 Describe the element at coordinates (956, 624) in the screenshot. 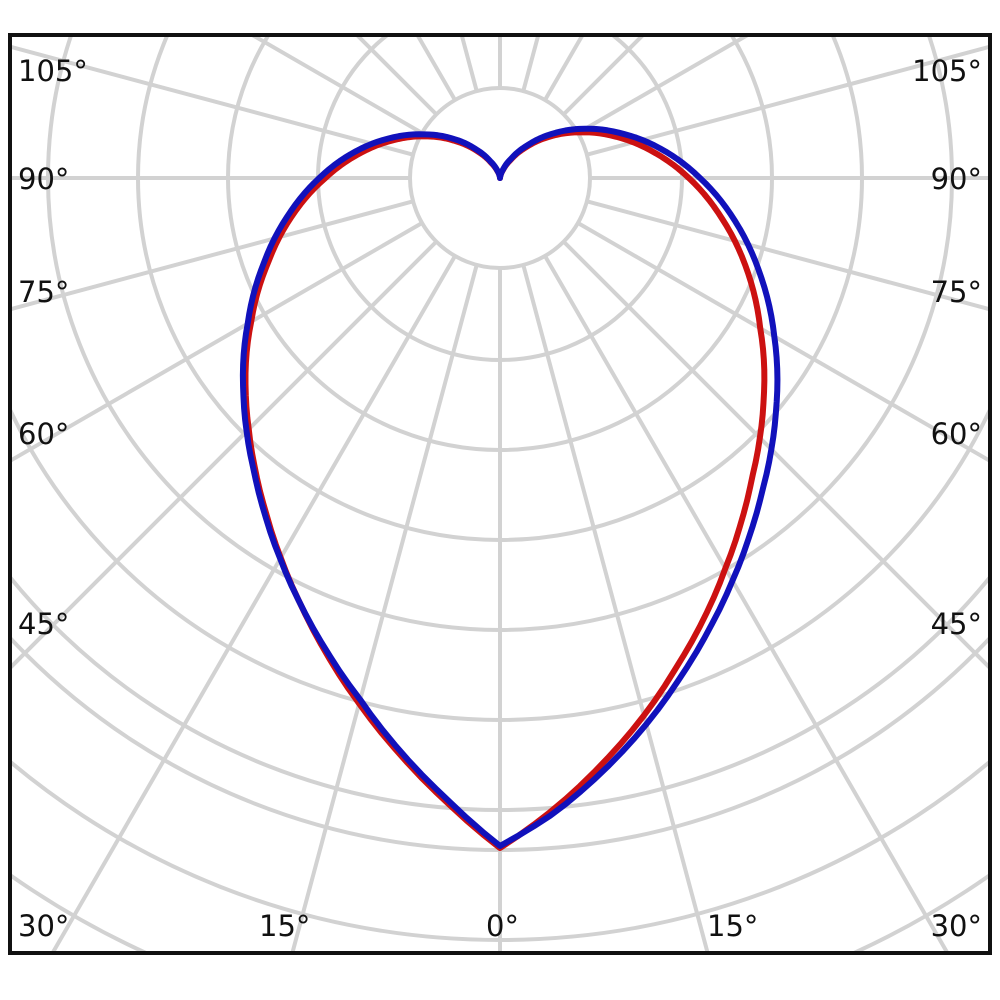

I see `angle-label-right-4: 45°` at that location.